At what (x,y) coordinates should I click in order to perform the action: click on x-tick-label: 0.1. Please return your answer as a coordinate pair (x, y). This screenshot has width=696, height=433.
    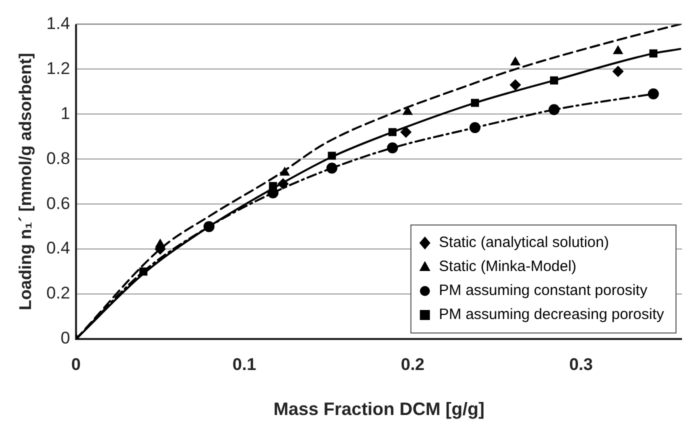
    Looking at the image, I should click on (244, 364).